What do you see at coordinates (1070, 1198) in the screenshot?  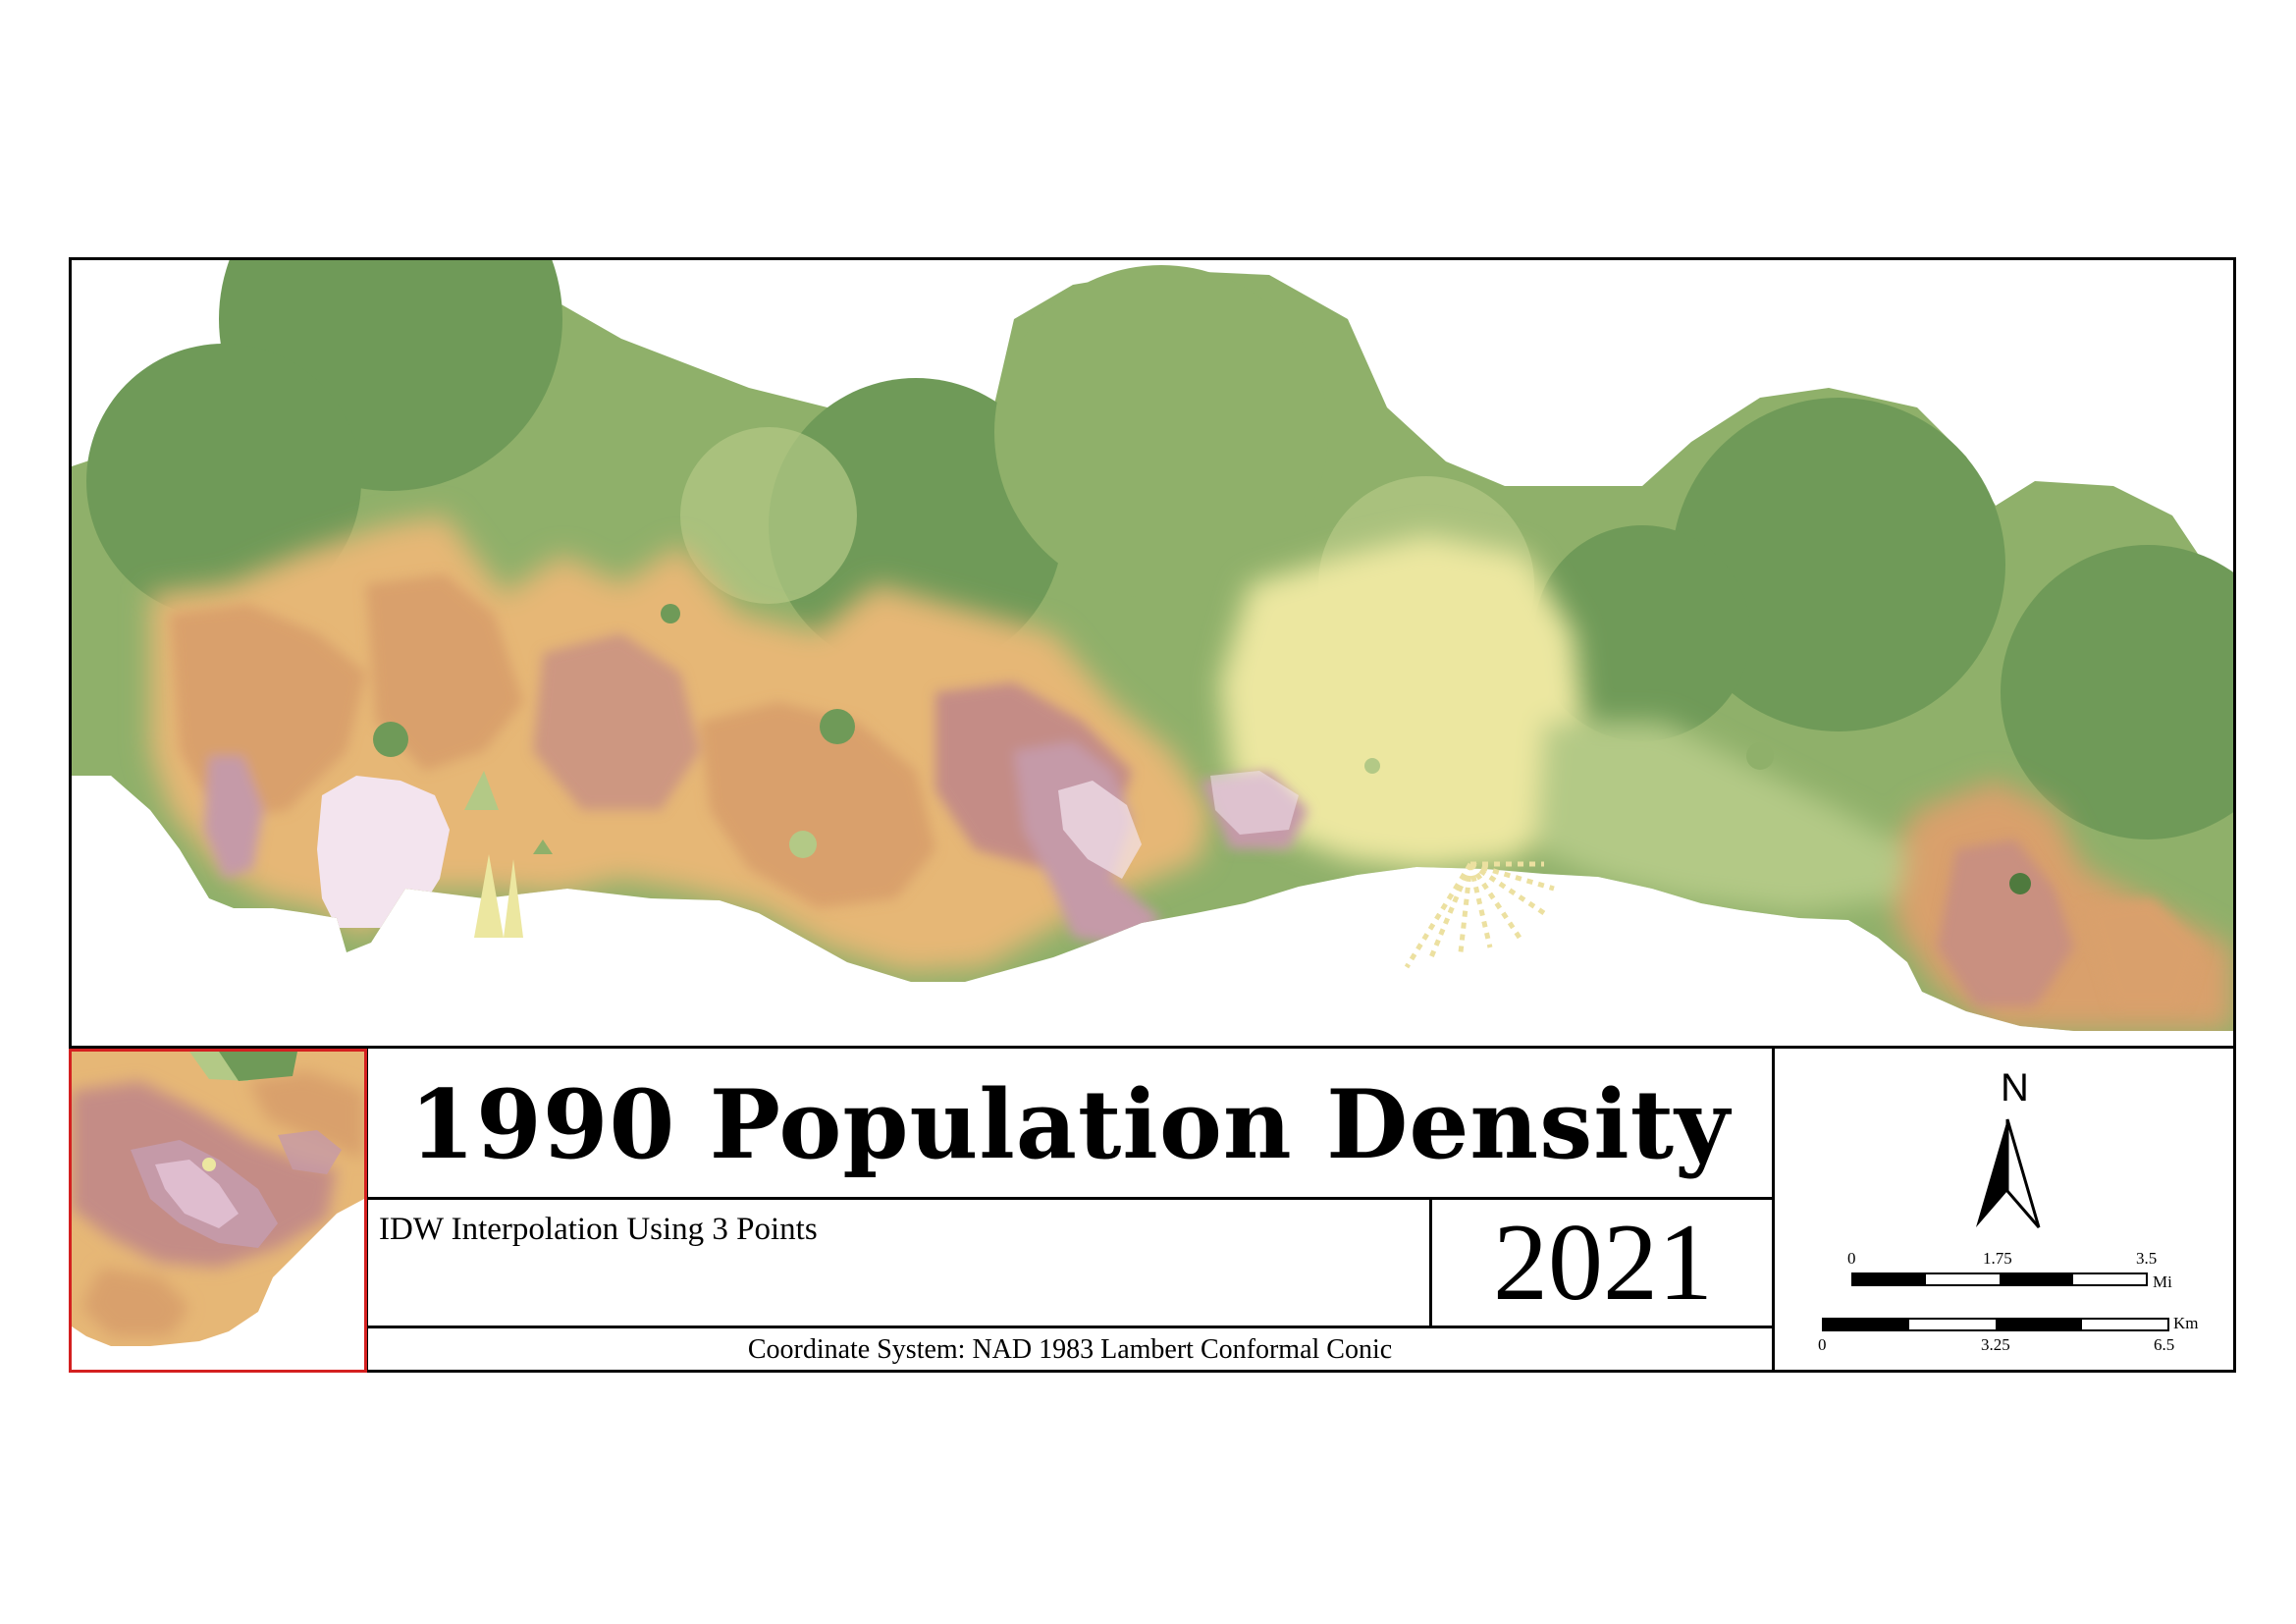 I see `title-divider` at bounding box center [1070, 1198].